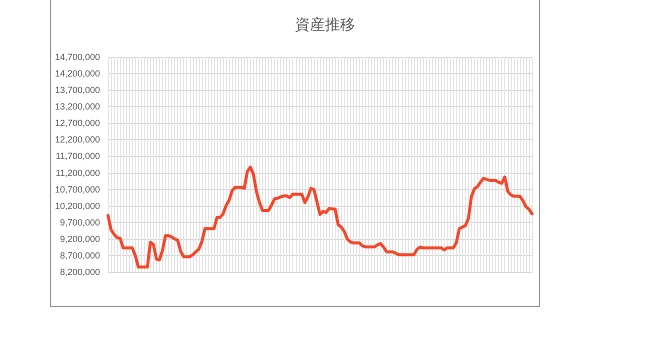 Image resolution: width=660 pixels, height=360 pixels. Describe the element at coordinates (77, 123) in the screenshot. I see `y-tick-label: 12,700,000` at that location.